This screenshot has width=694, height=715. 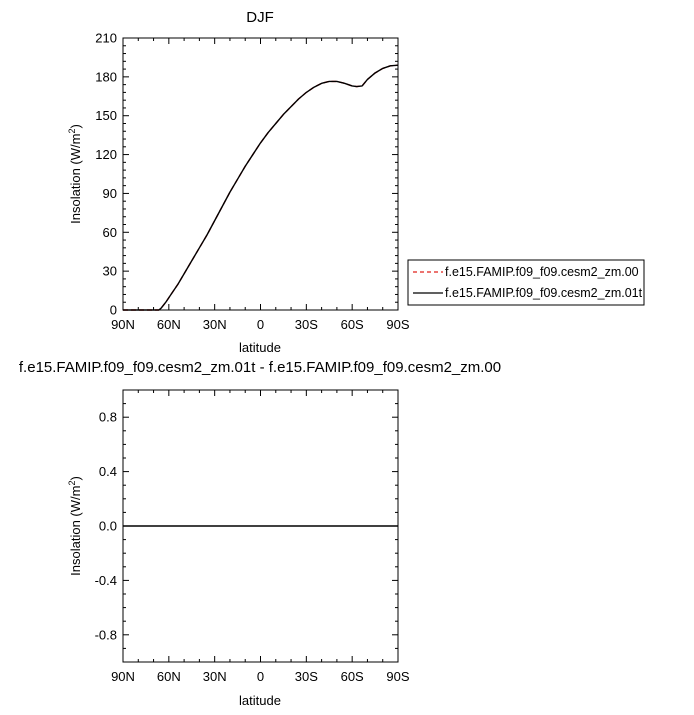 I want to click on top-y-tick-label: 60, so click(x=110, y=232).